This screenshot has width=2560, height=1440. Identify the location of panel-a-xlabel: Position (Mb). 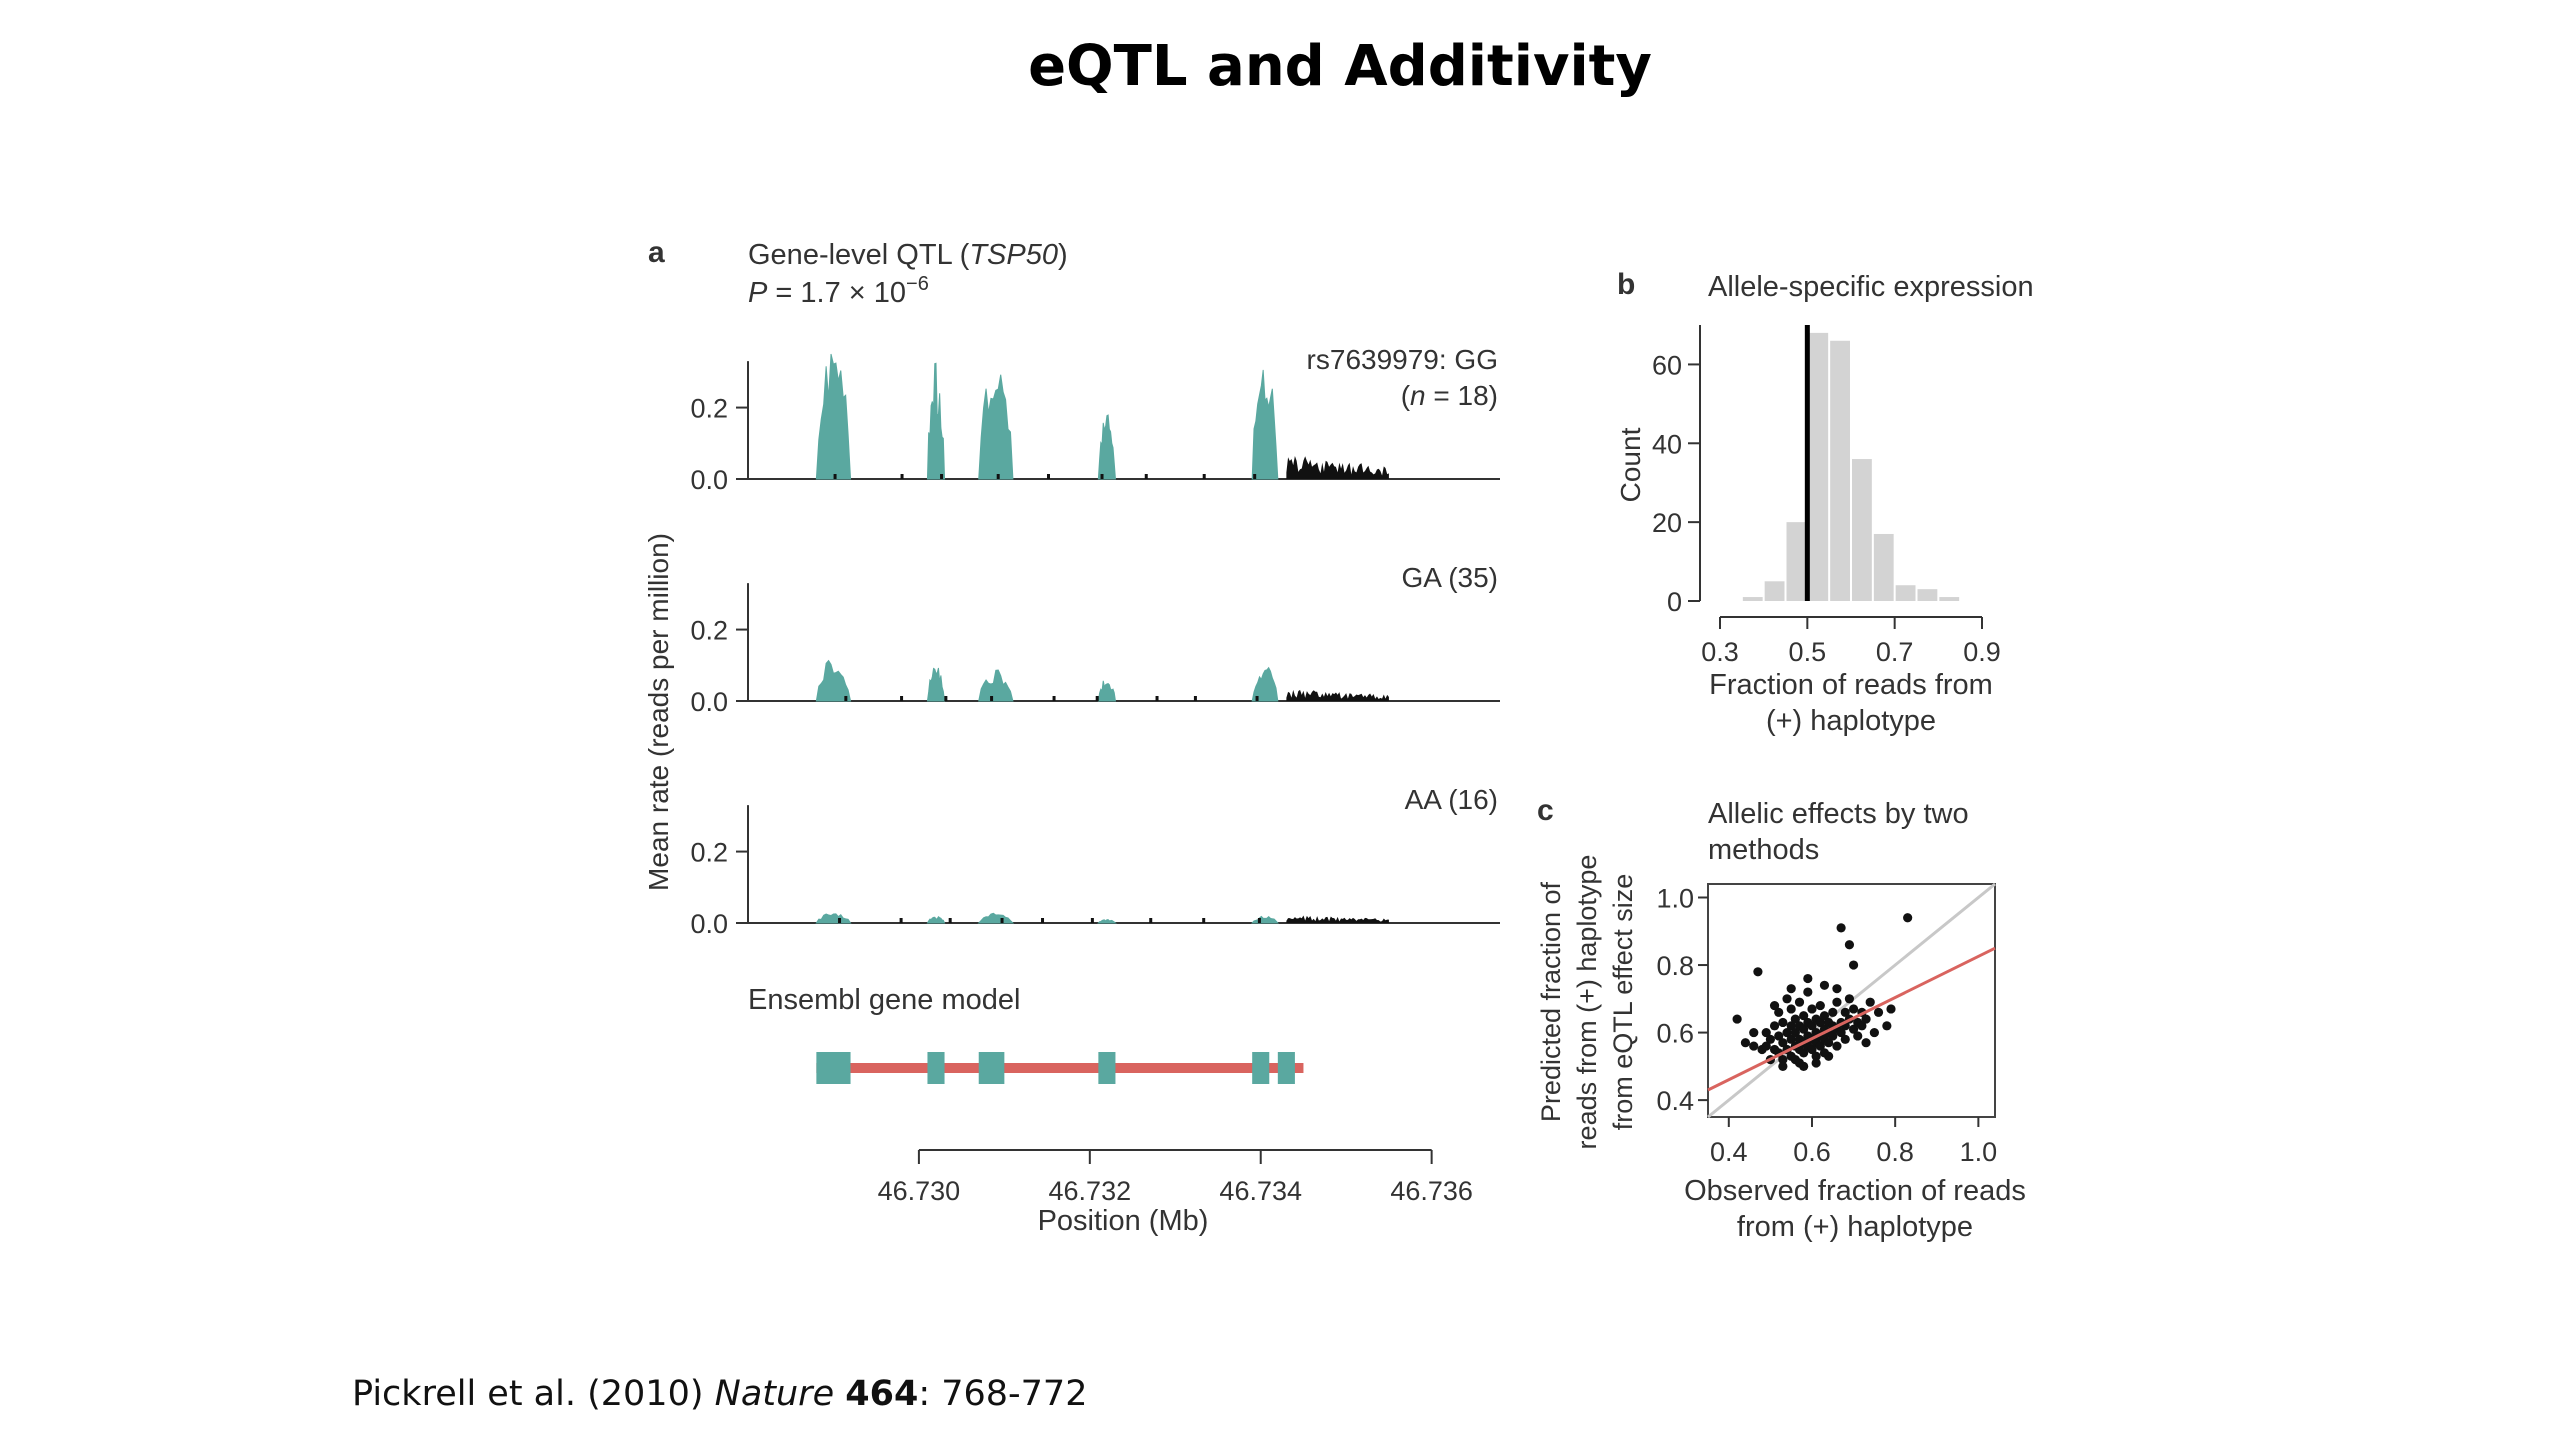
(1123, 1221).